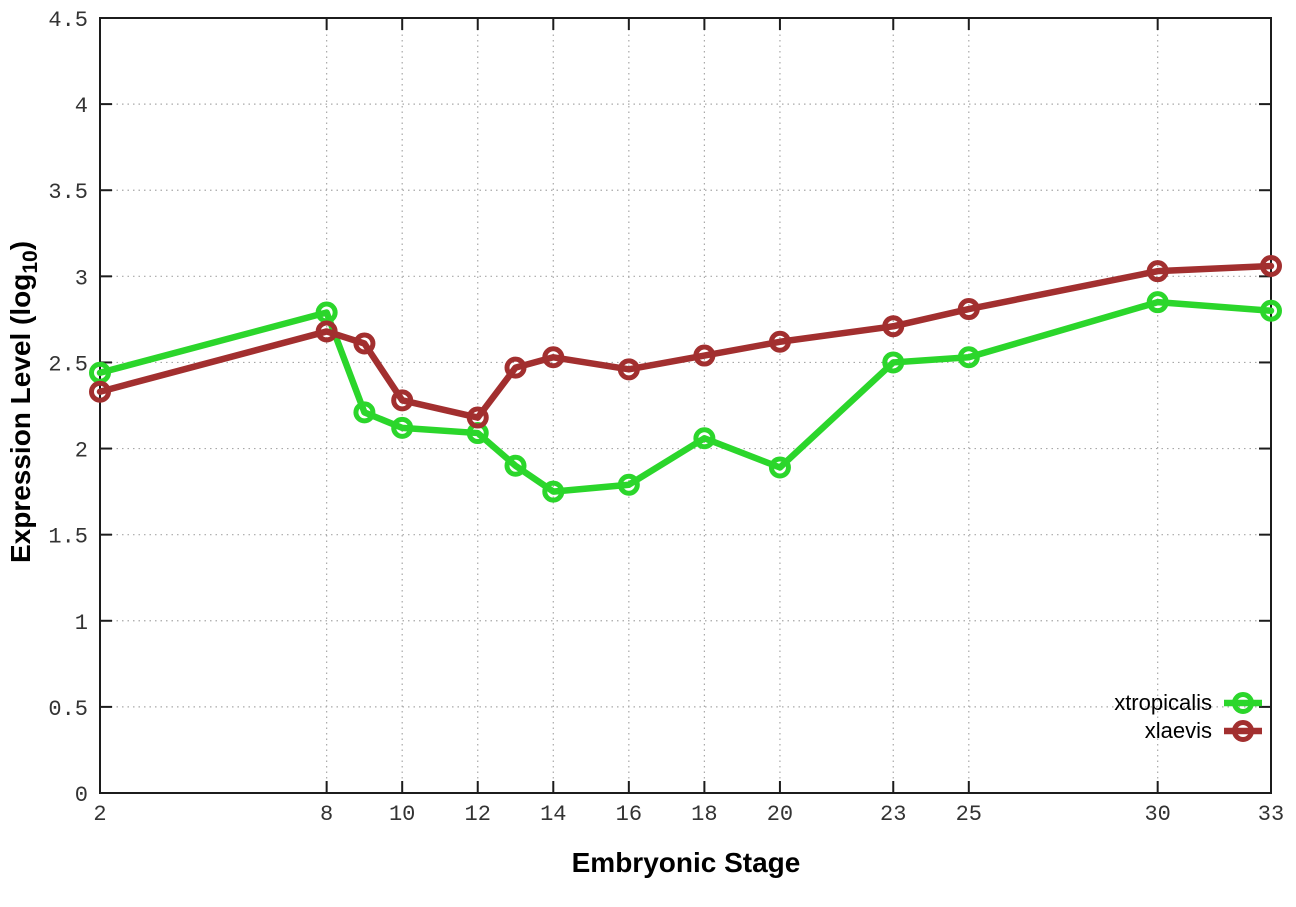  What do you see at coordinates (893, 814) in the screenshot?
I see `x-tick-label: 23` at bounding box center [893, 814].